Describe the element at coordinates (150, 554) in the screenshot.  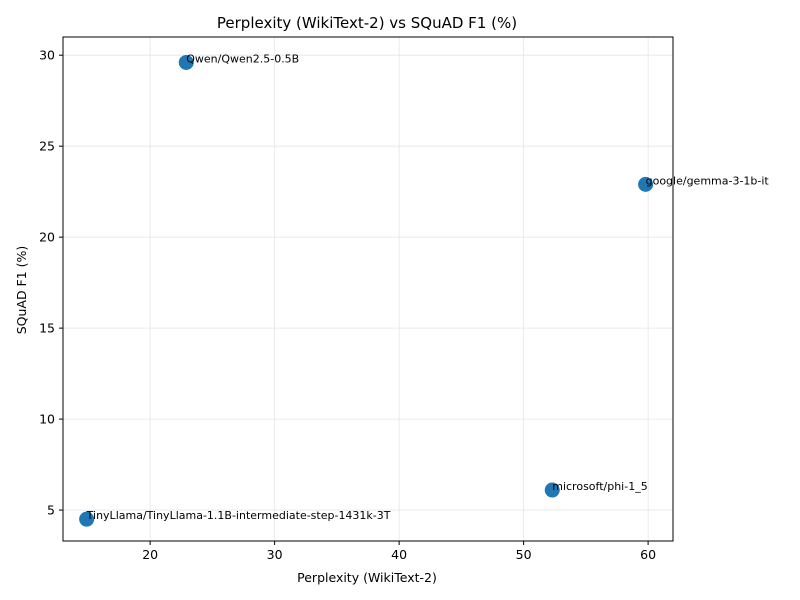
I see `x-tick-label: 20` at that location.